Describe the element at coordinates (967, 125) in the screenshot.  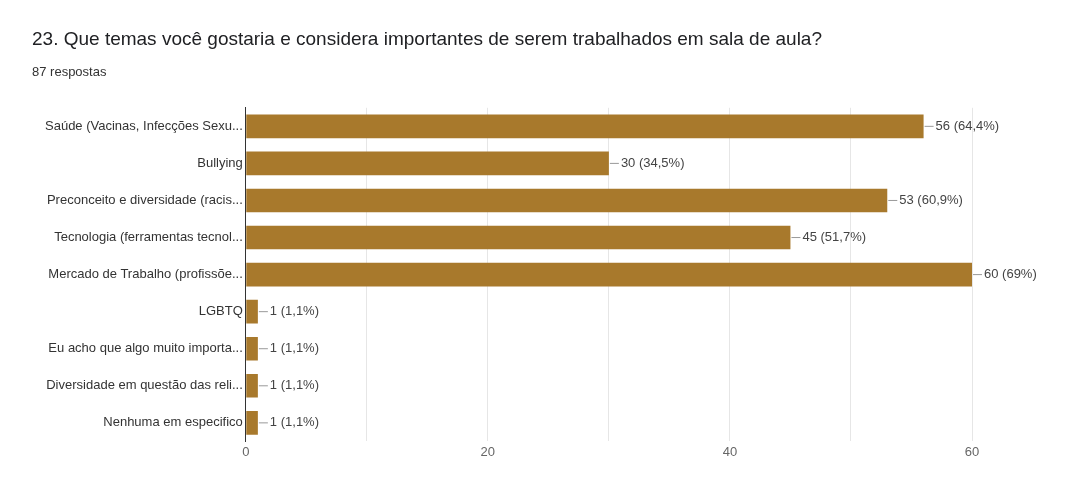
I see `data-label: 56 (64,4%)` at that location.